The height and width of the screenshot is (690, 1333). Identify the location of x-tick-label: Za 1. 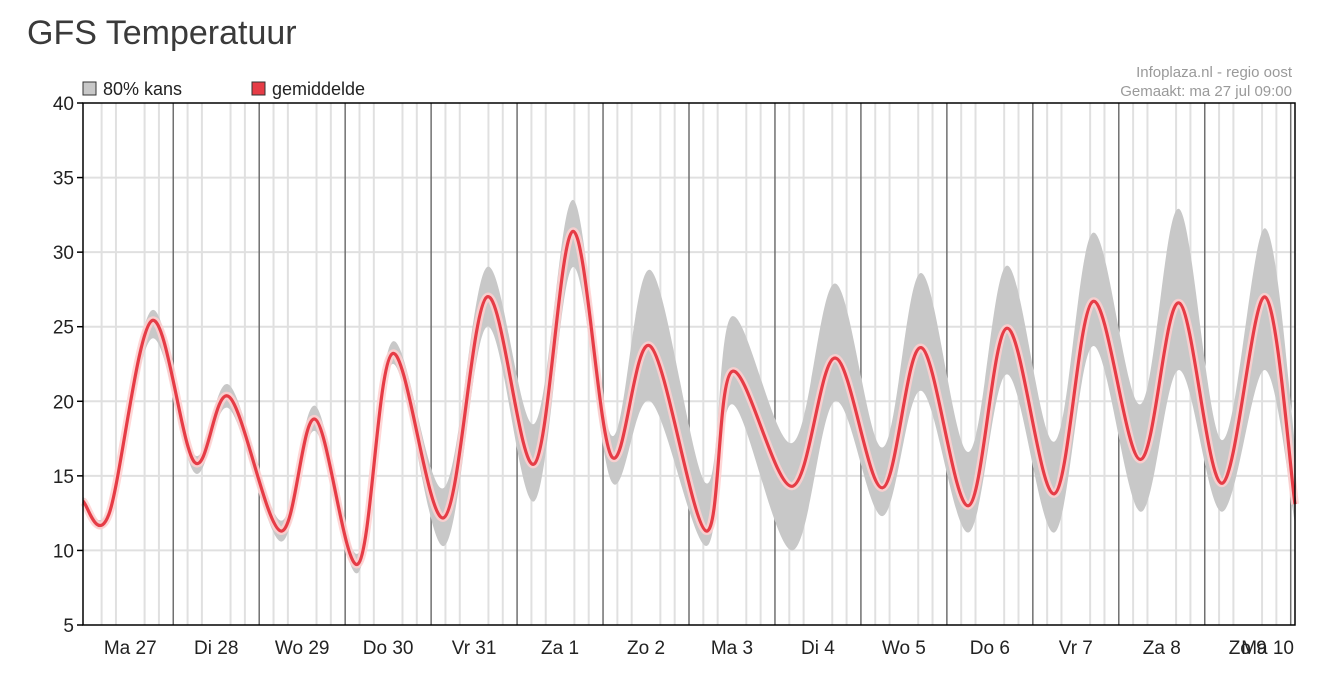
(560, 648).